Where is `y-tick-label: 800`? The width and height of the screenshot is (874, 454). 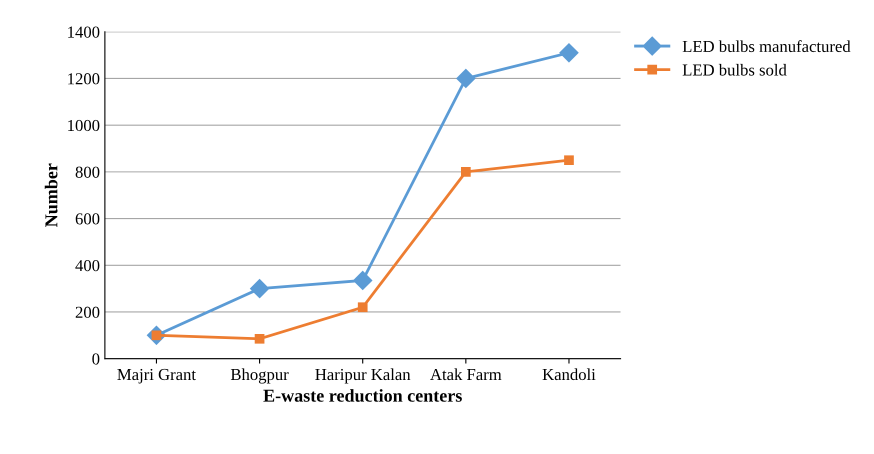
y-tick-label: 800 is located at coordinates (88, 172).